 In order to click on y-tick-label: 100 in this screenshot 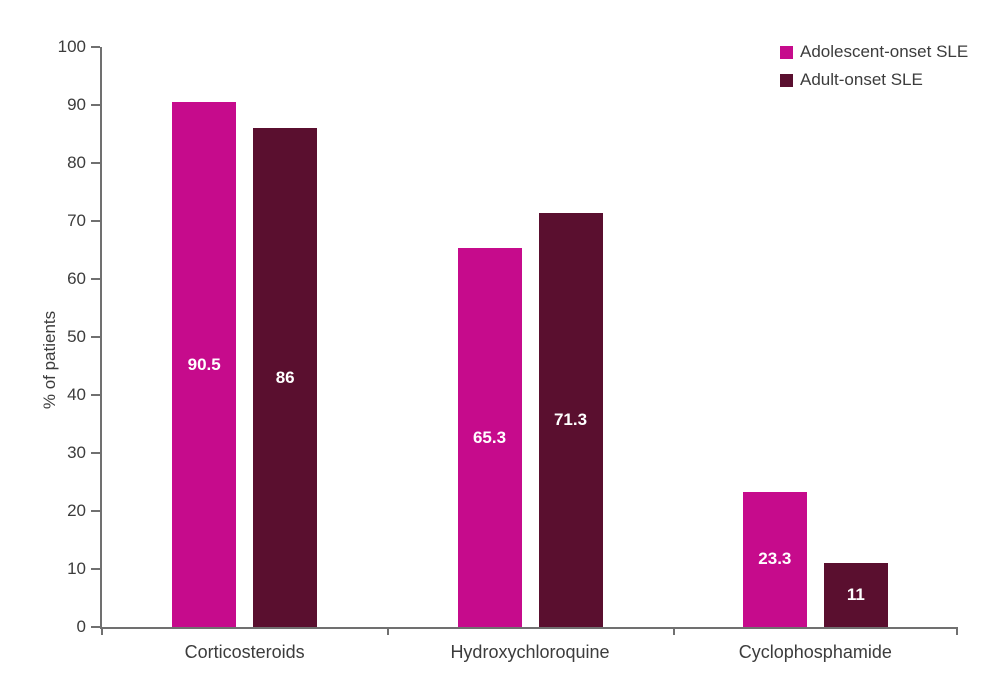, I will do `click(71, 46)`.